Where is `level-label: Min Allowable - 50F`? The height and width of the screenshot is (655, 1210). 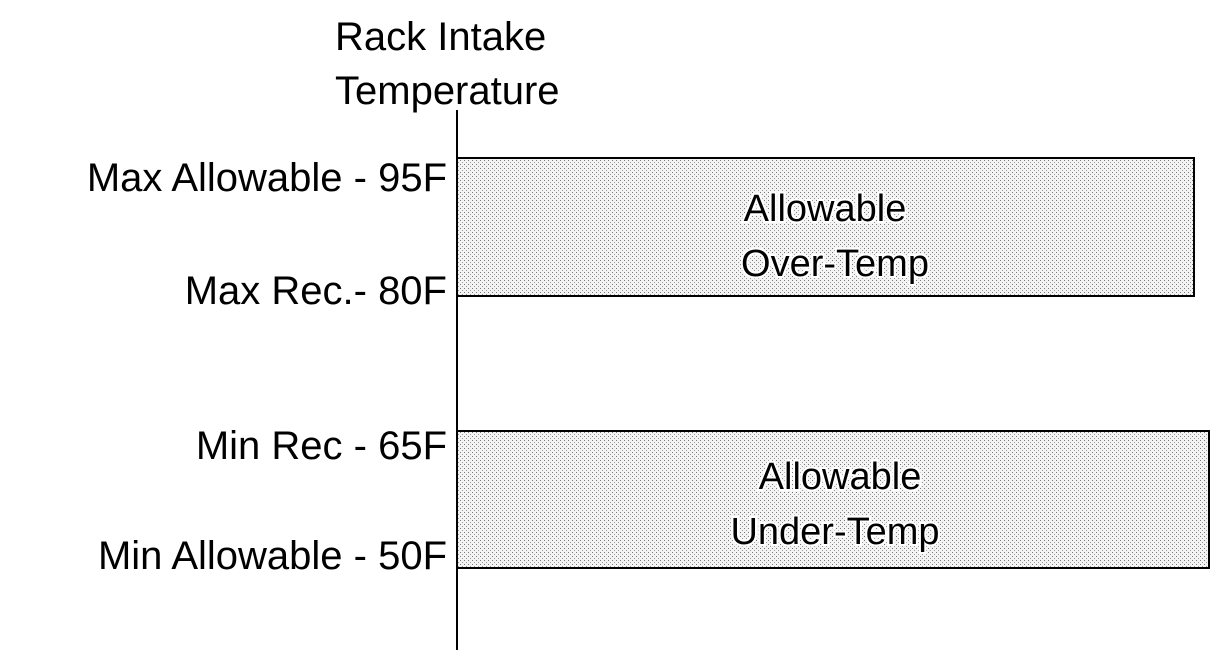
level-label: Min Allowable - 50F is located at coordinates (272, 556).